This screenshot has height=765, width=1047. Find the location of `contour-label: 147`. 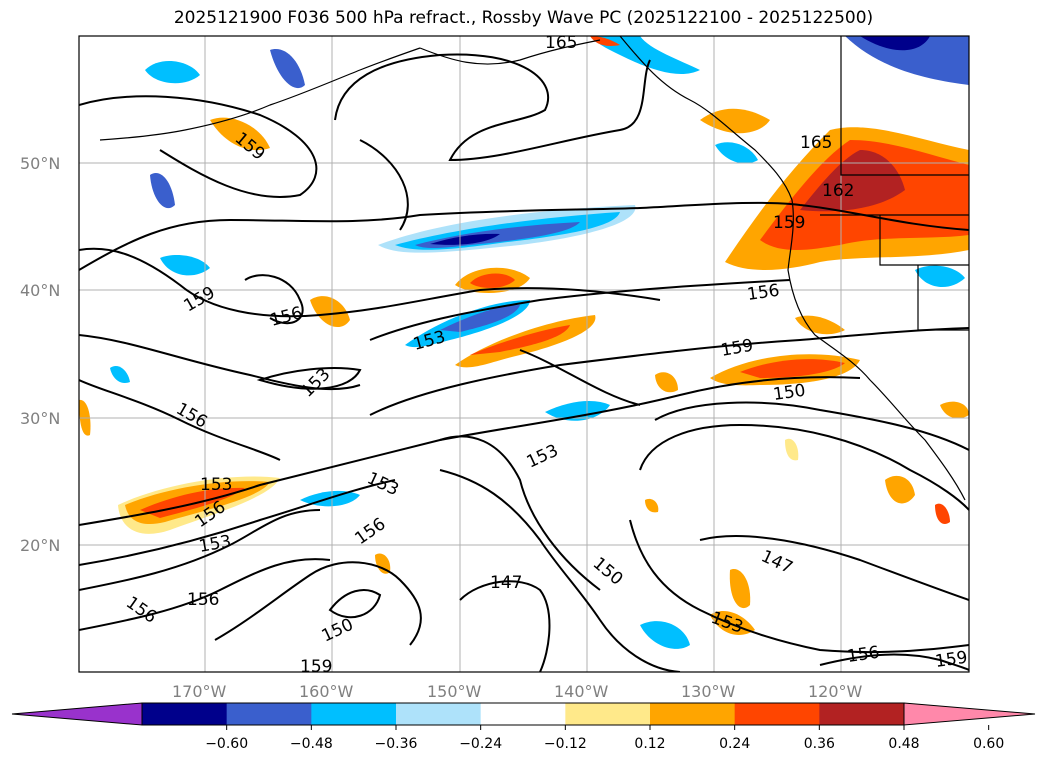

contour-label: 147 is located at coordinates (506, 583).